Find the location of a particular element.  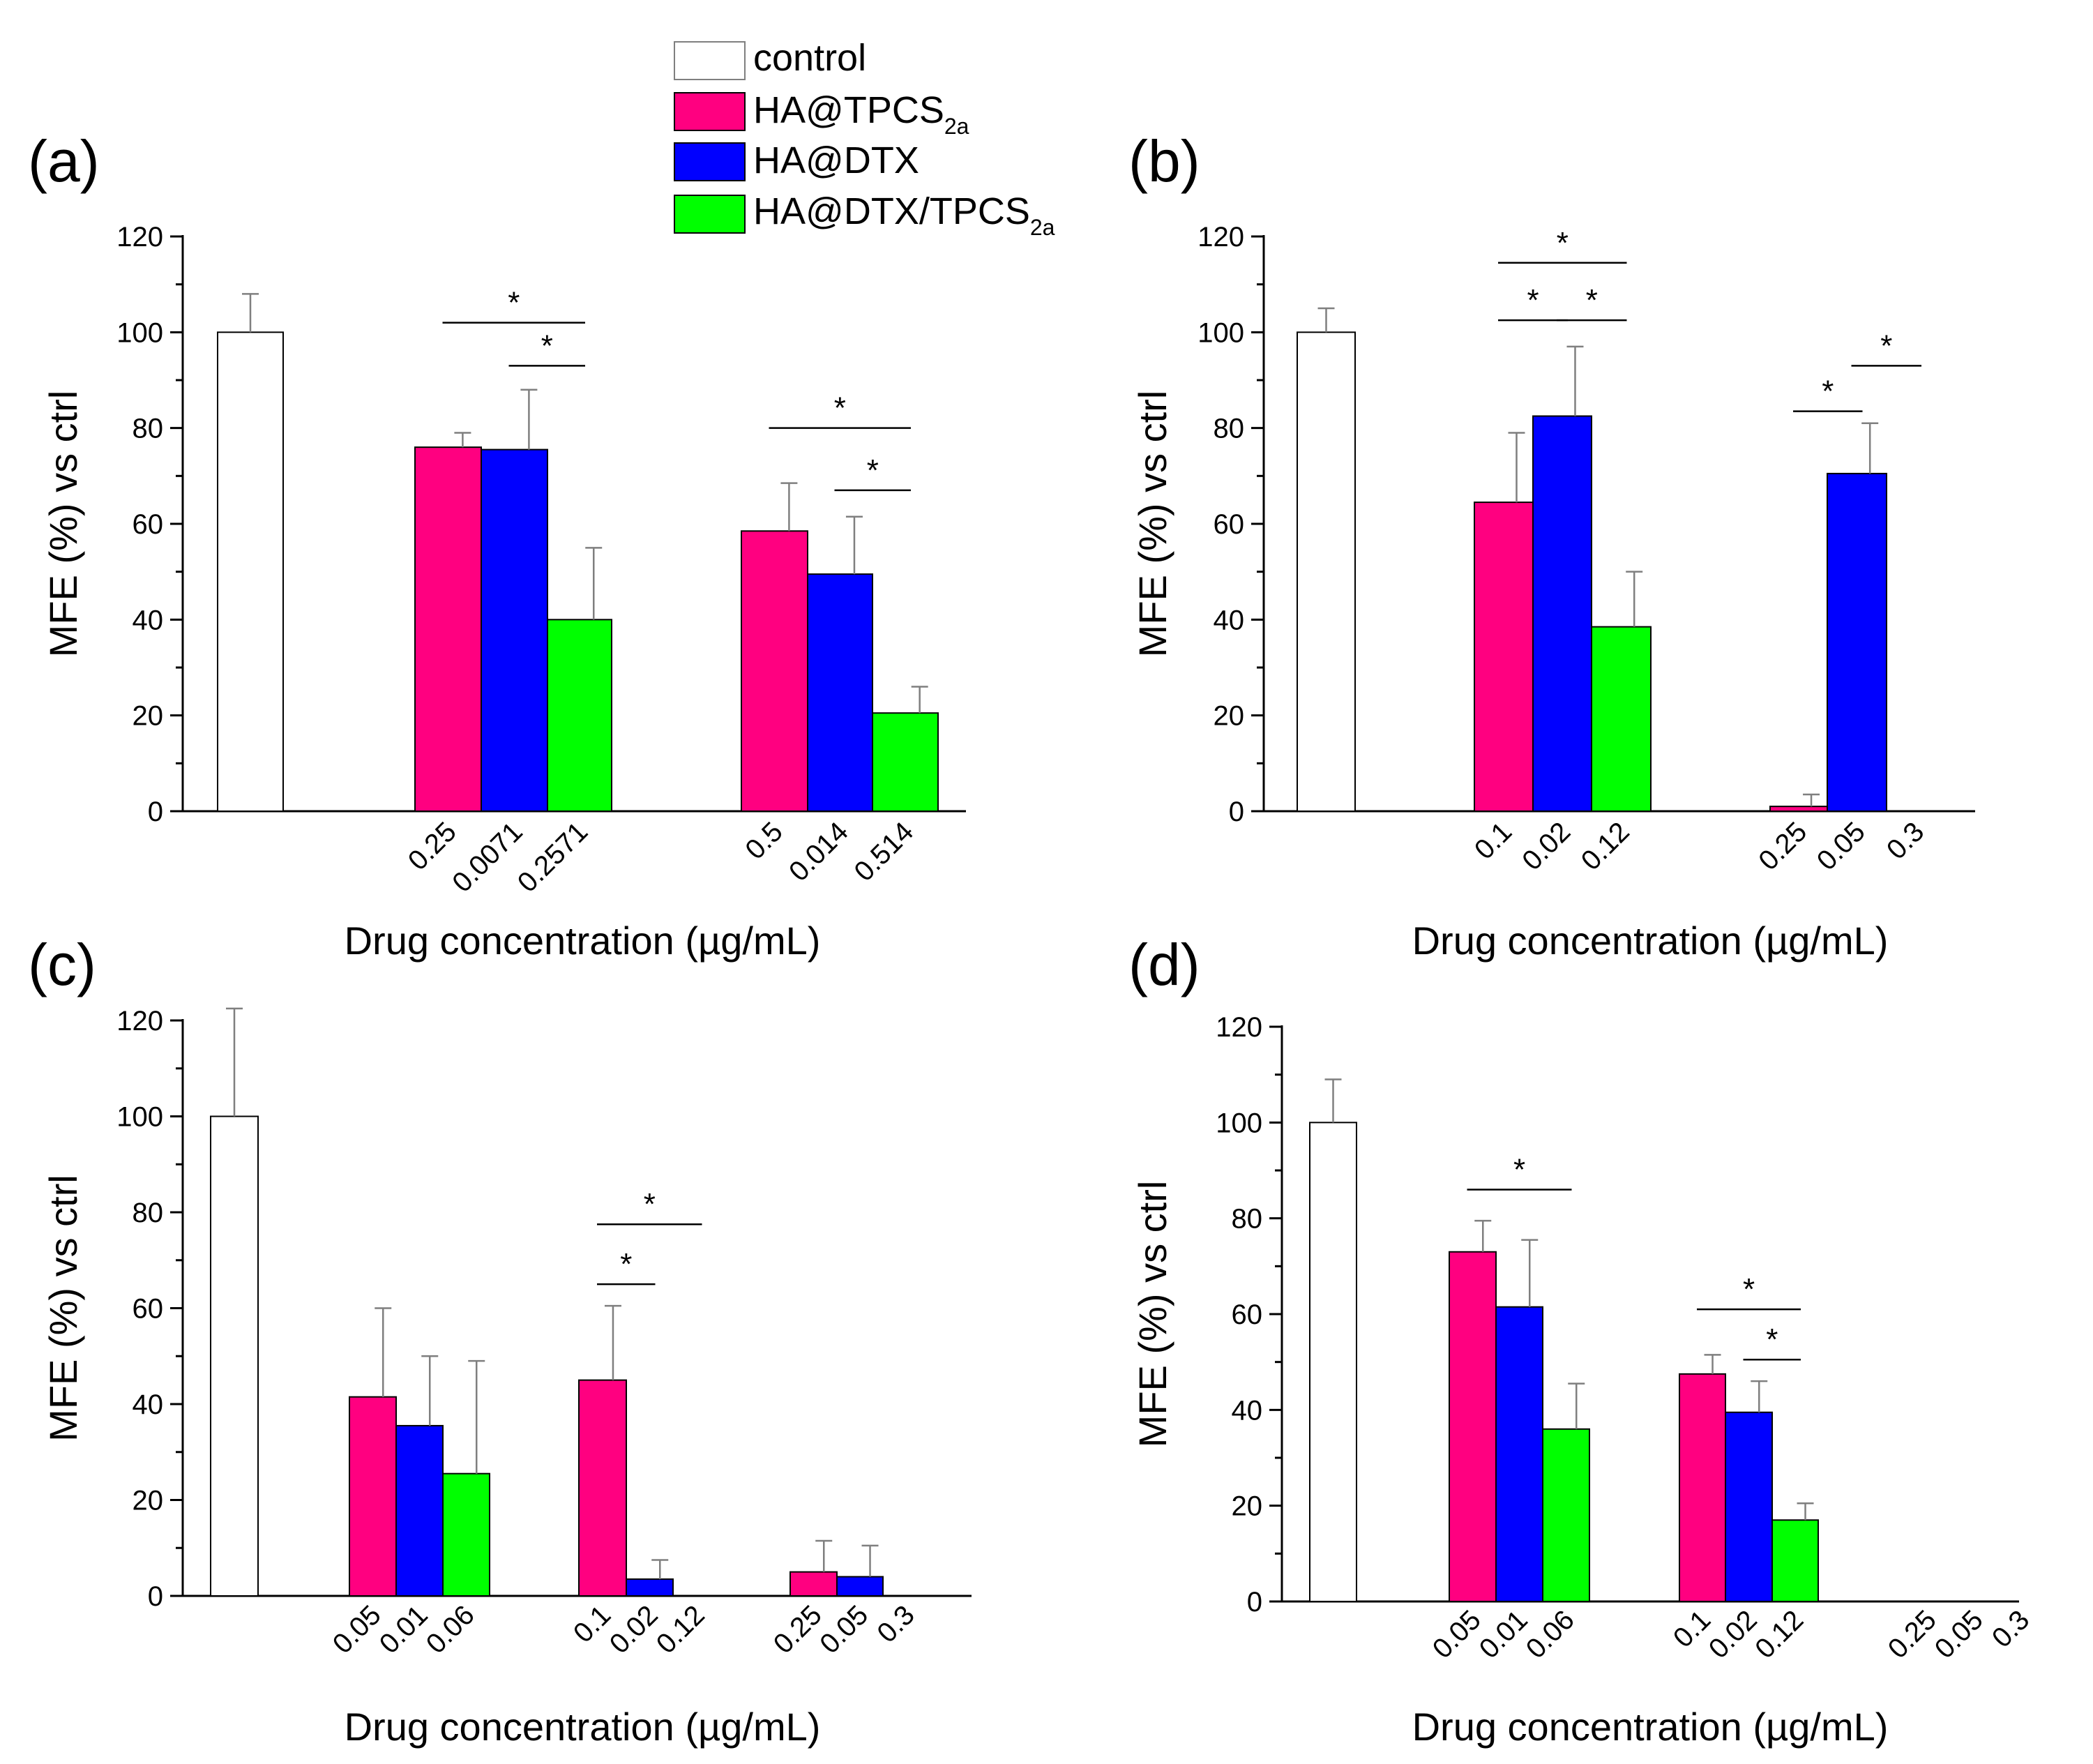

legend-label: HA@DTX/TPCS2a is located at coordinates (904, 215).